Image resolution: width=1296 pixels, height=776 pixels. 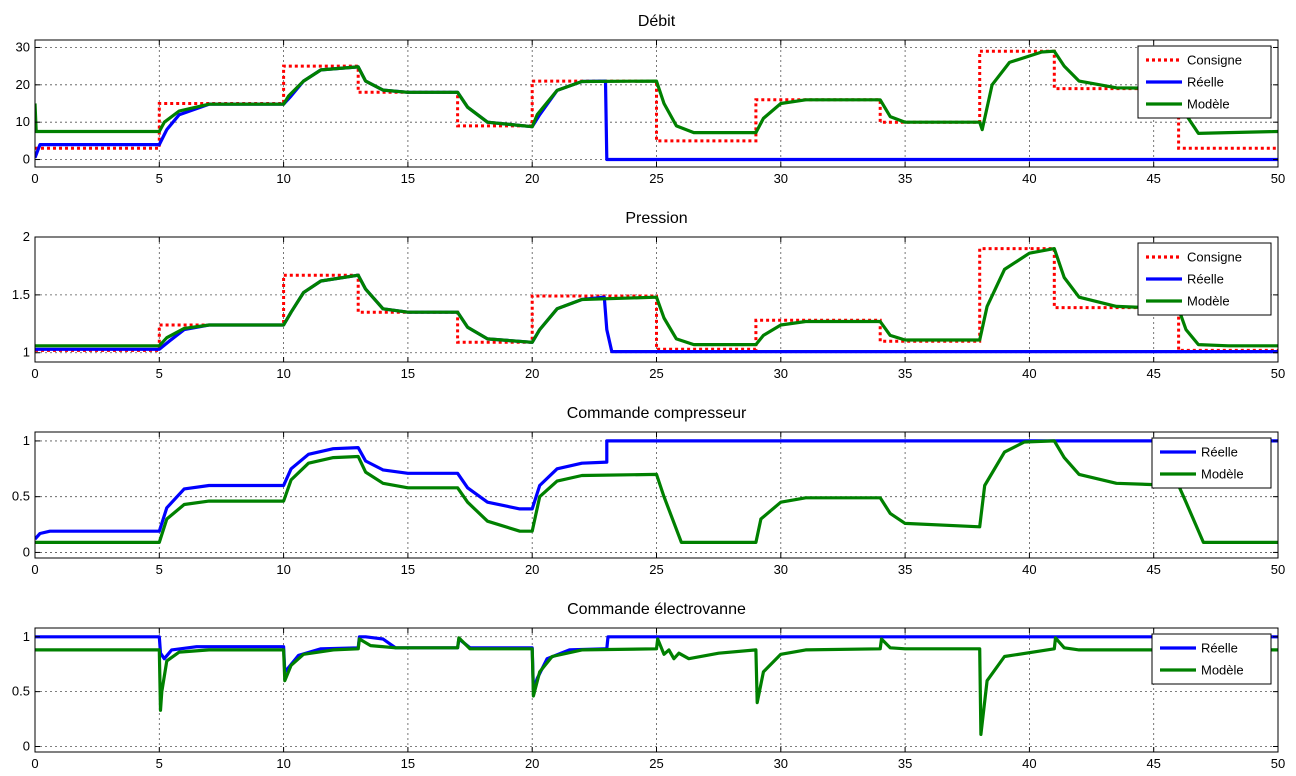 I want to click on subplot-title: Commande électrovanne, so click(x=656, y=609).